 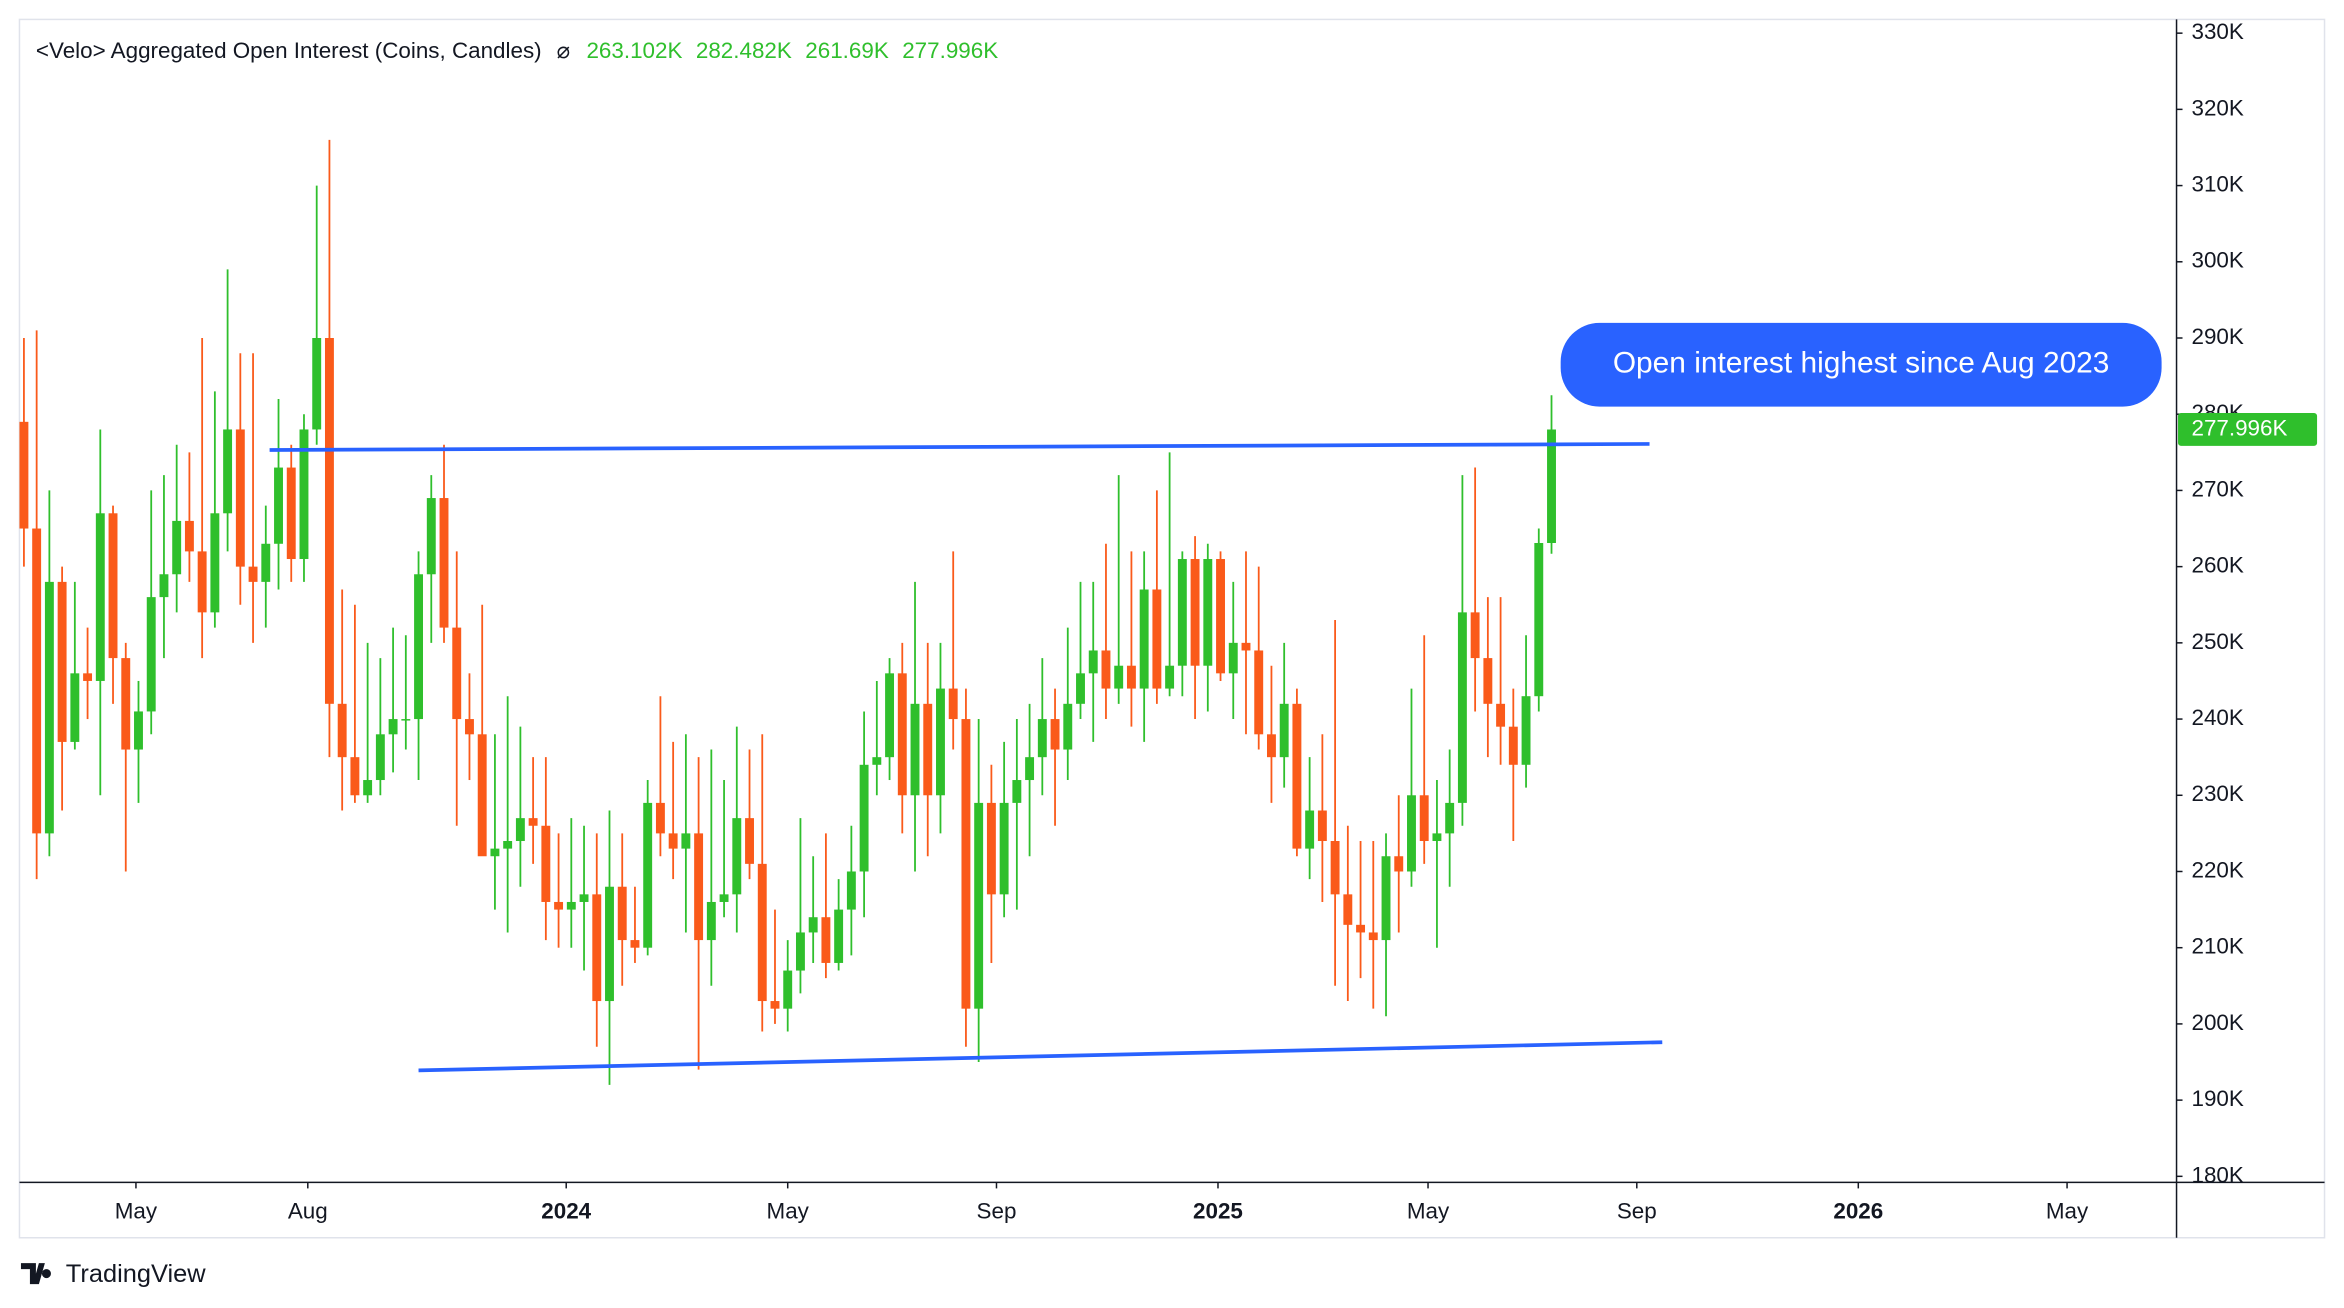 What do you see at coordinates (950, 50) in the screenshot?
I see `ohlc-value: 277.996K` at bounding box center [950, 50].